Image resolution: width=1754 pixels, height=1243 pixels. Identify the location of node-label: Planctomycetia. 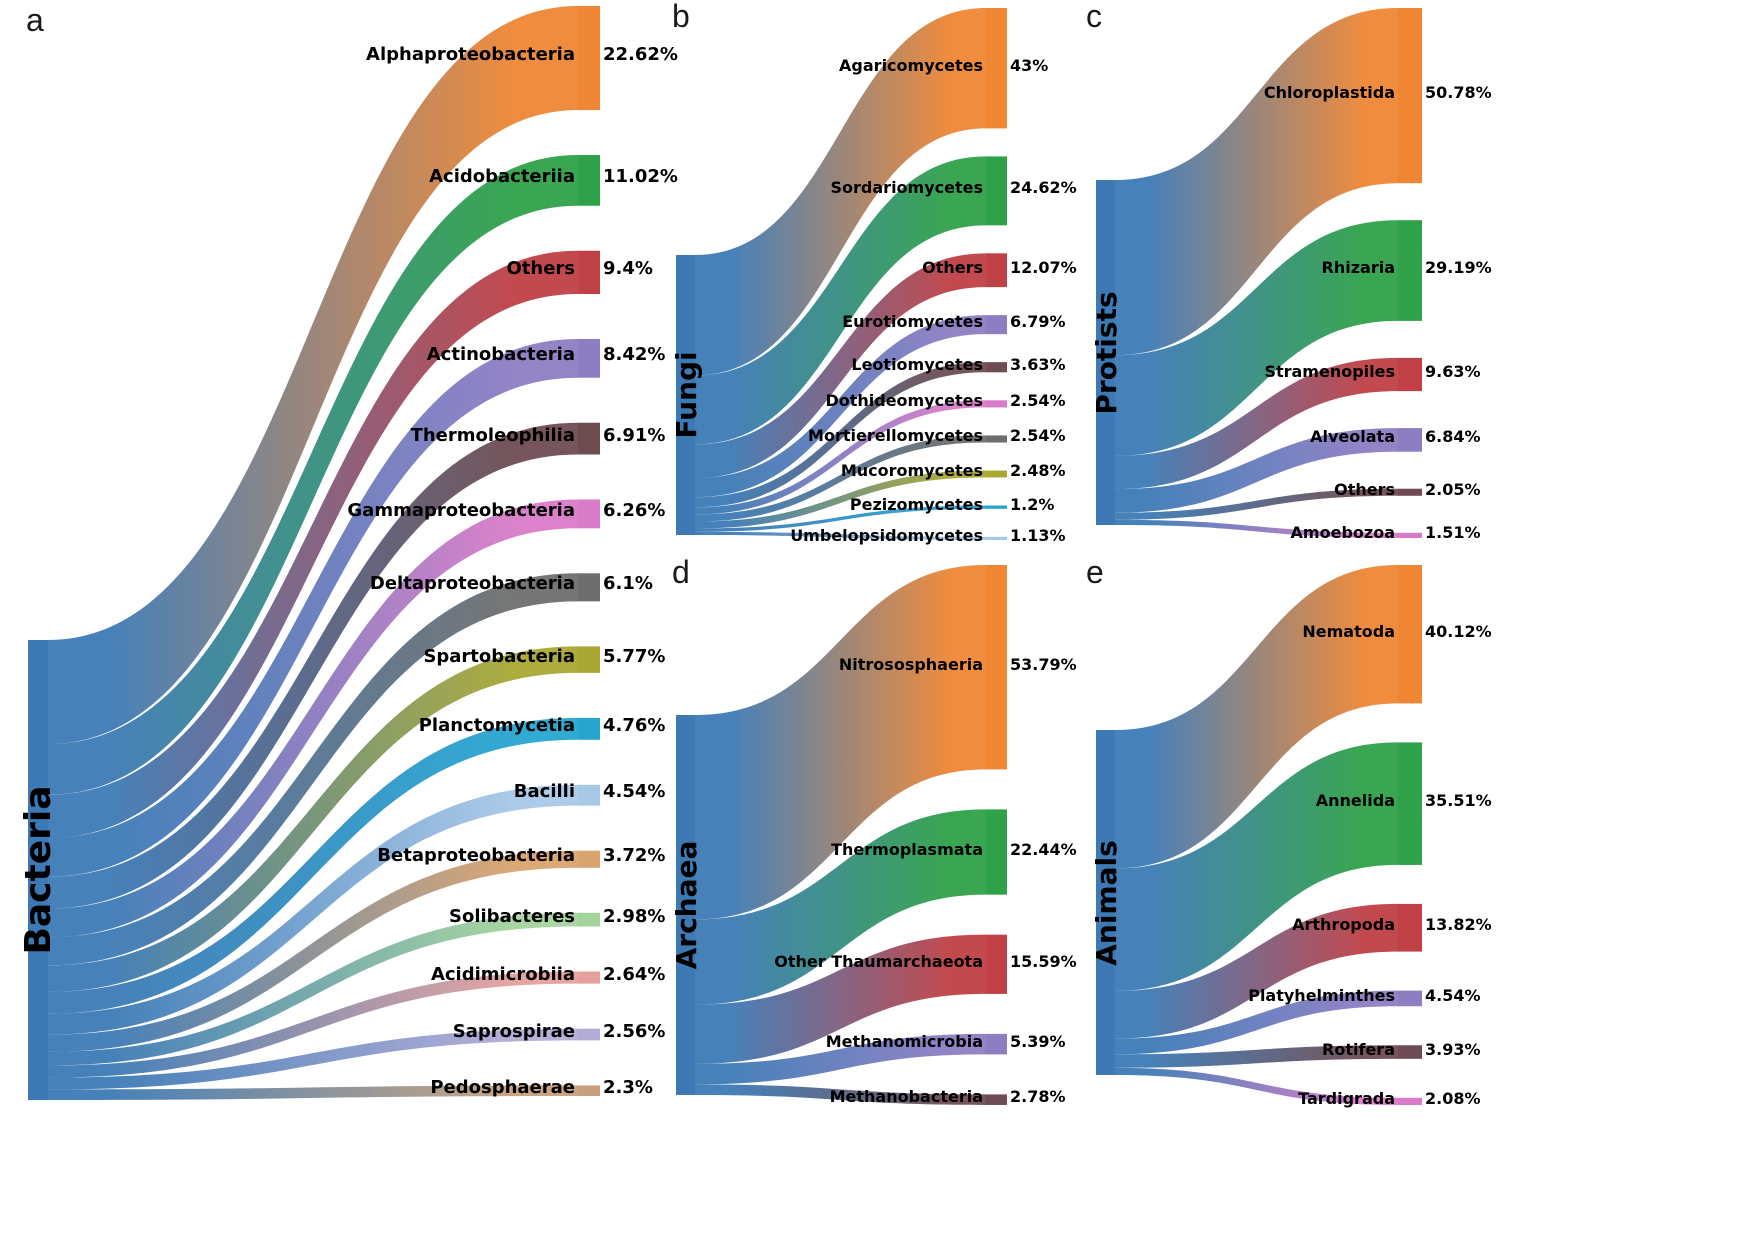
(496, 725).